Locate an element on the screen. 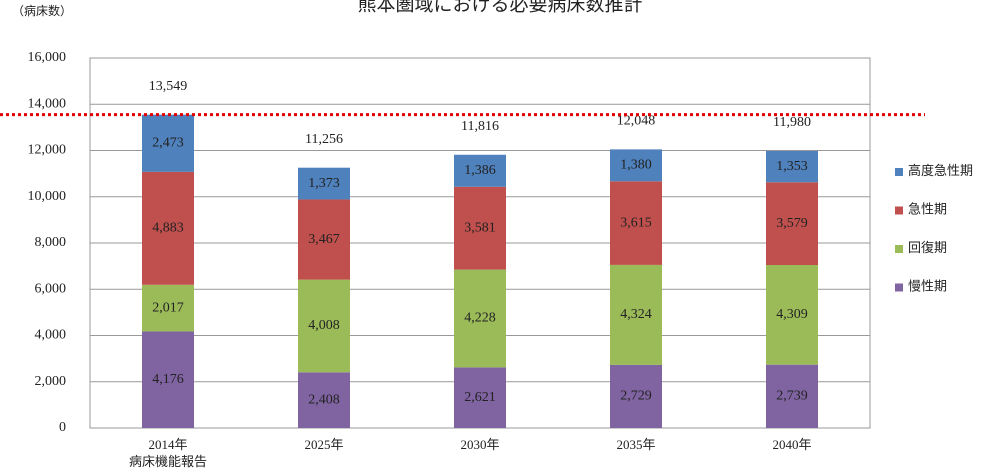  data-label: 3,615 is located at coordinates (636, 222).